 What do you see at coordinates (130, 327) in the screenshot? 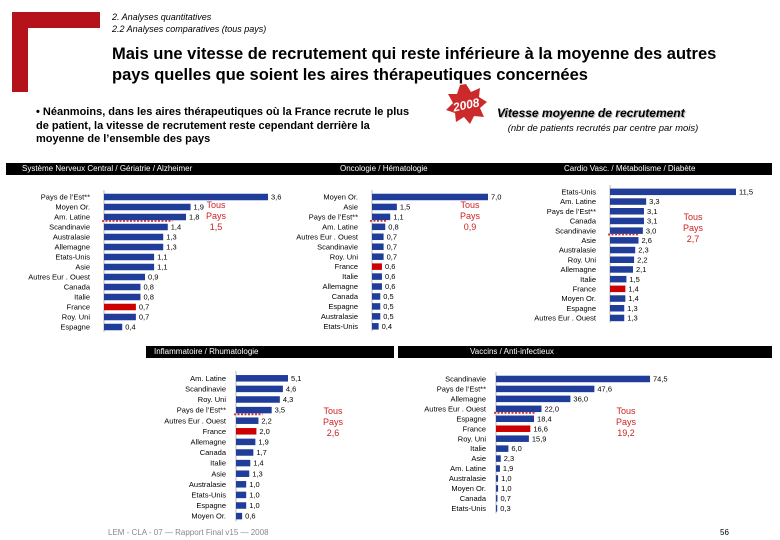
I see `value-label: 0,4` at bounding box center [130, 327].